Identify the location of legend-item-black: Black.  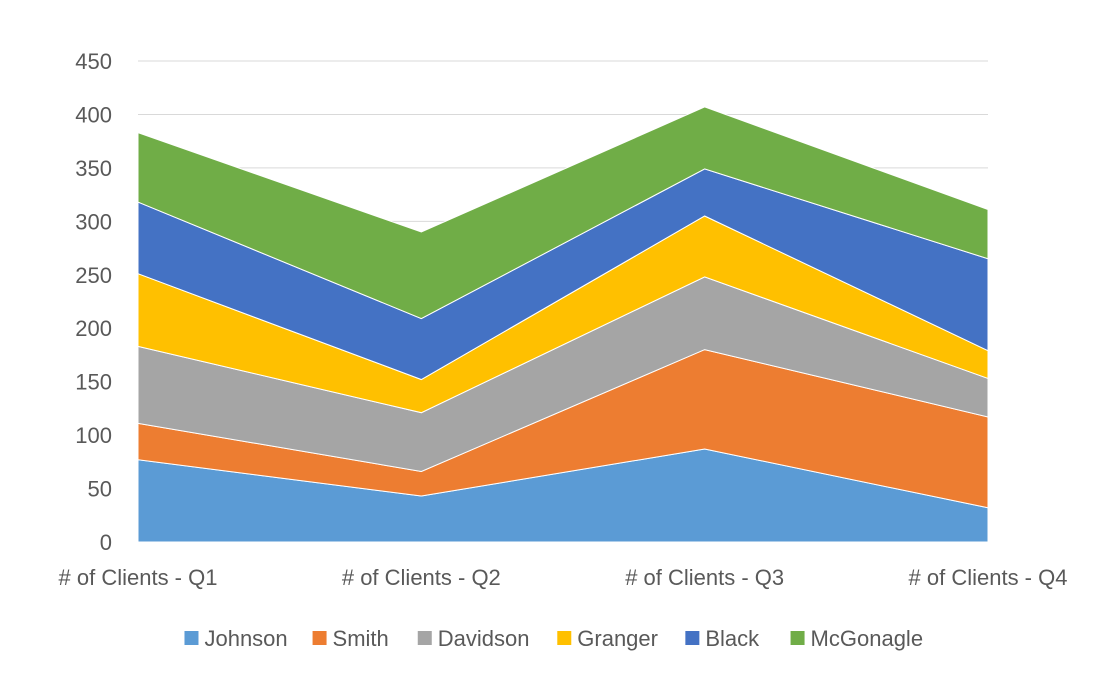
(722, 638).